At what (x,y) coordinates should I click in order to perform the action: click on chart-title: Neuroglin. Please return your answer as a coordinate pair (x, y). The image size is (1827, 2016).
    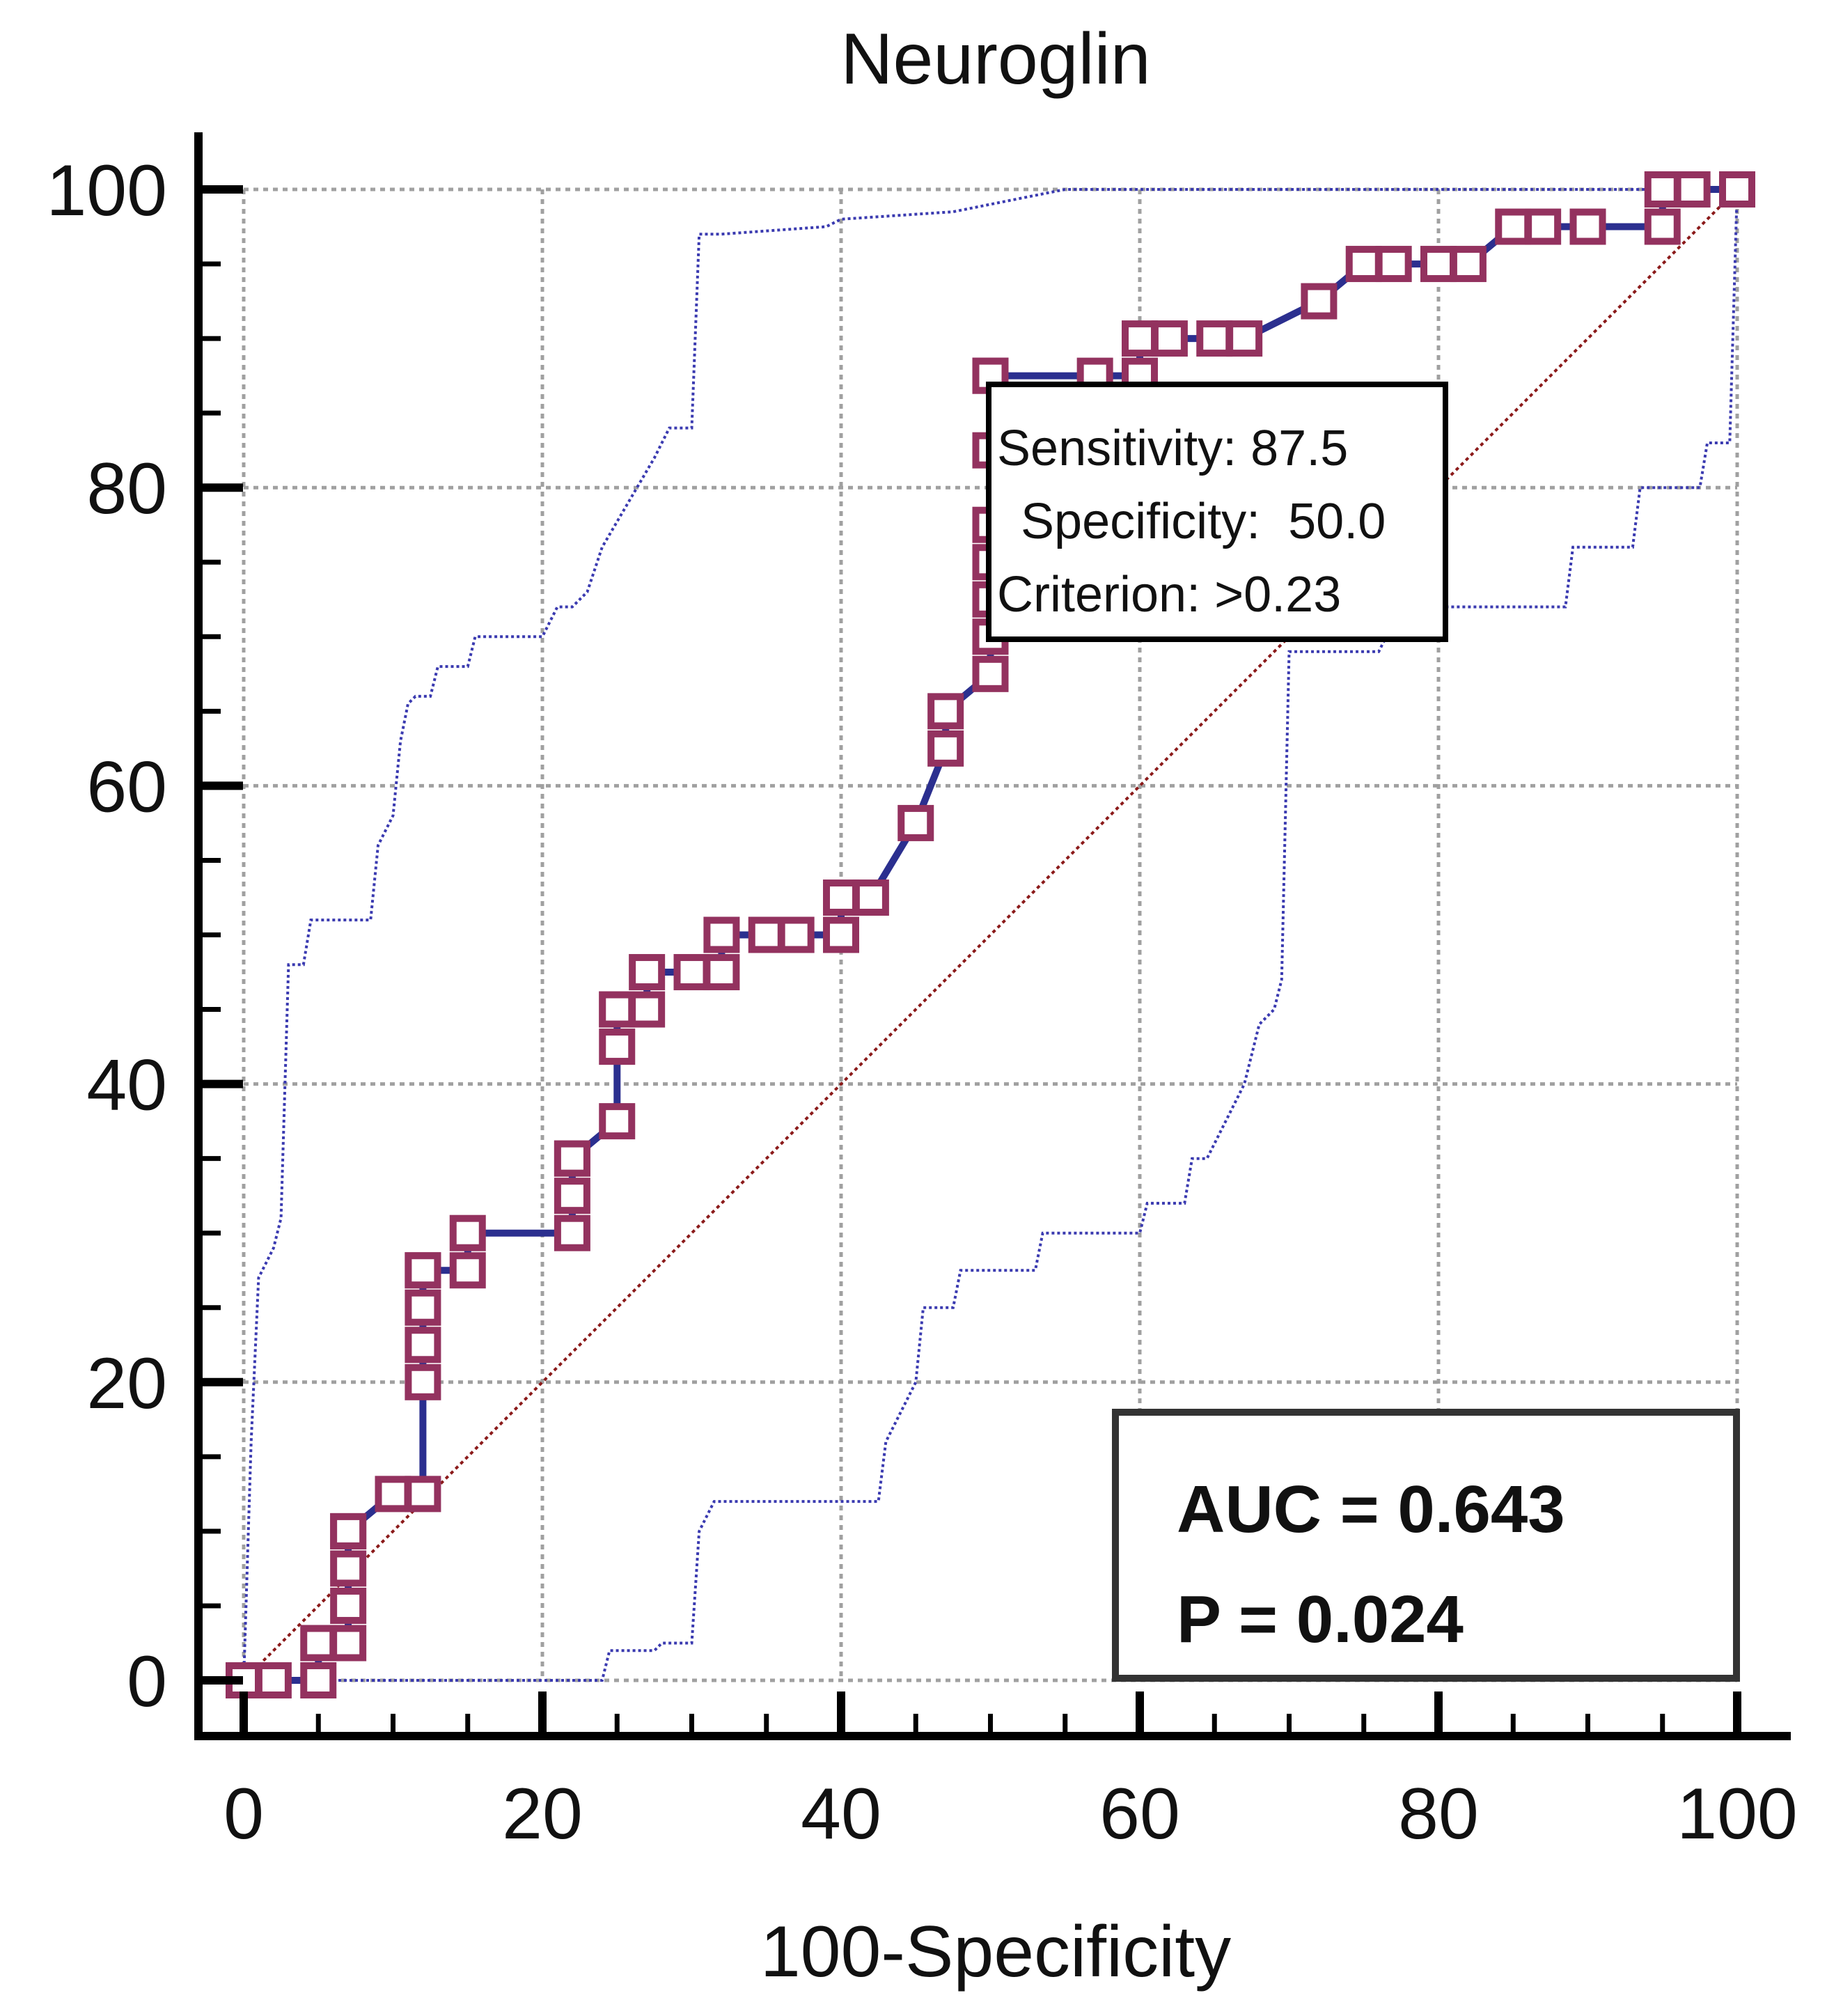
    Looking at the image, I should click on (995, 59).